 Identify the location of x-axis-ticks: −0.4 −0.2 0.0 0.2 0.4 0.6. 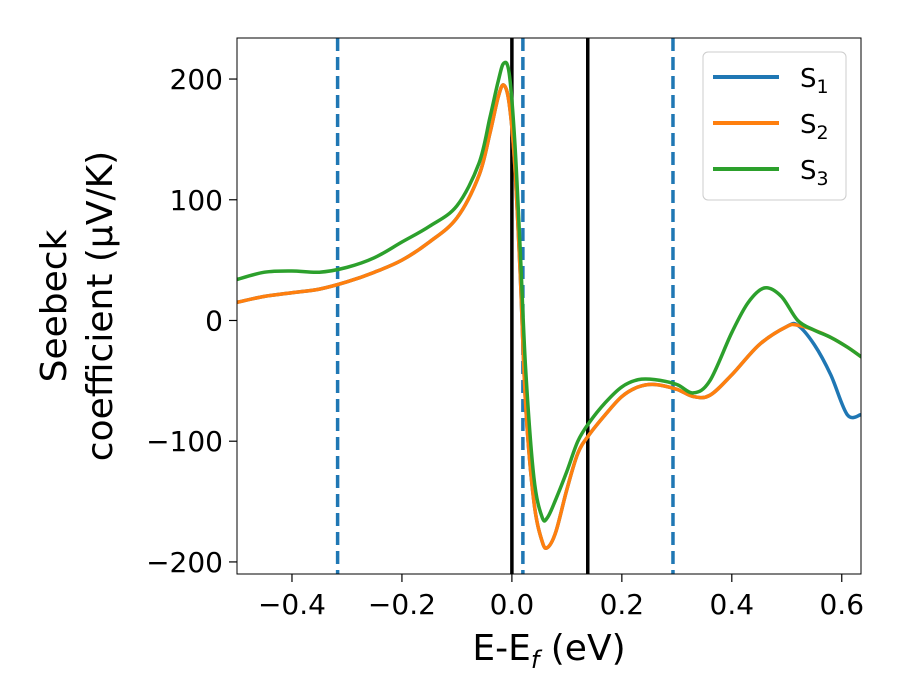
(561, 597).